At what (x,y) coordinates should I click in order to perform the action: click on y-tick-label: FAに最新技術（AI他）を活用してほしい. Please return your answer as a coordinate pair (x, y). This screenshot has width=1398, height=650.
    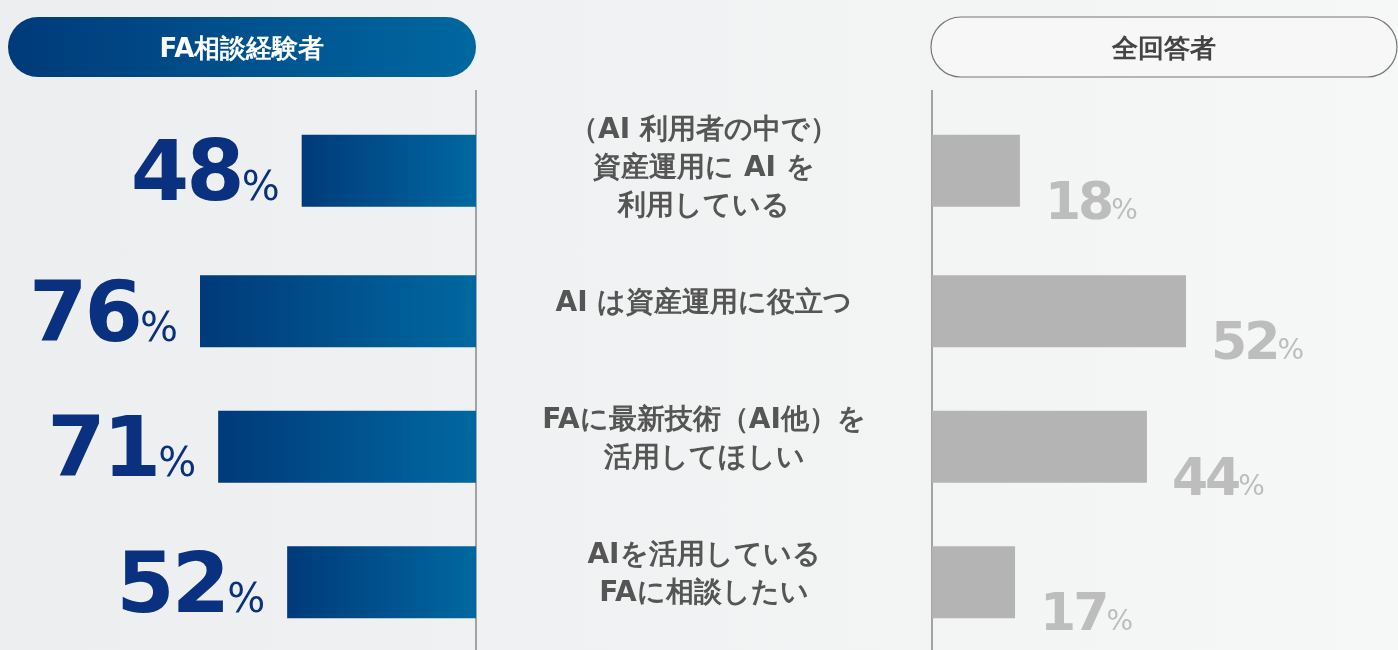
    Looking at the image, I should click on (704, 437).